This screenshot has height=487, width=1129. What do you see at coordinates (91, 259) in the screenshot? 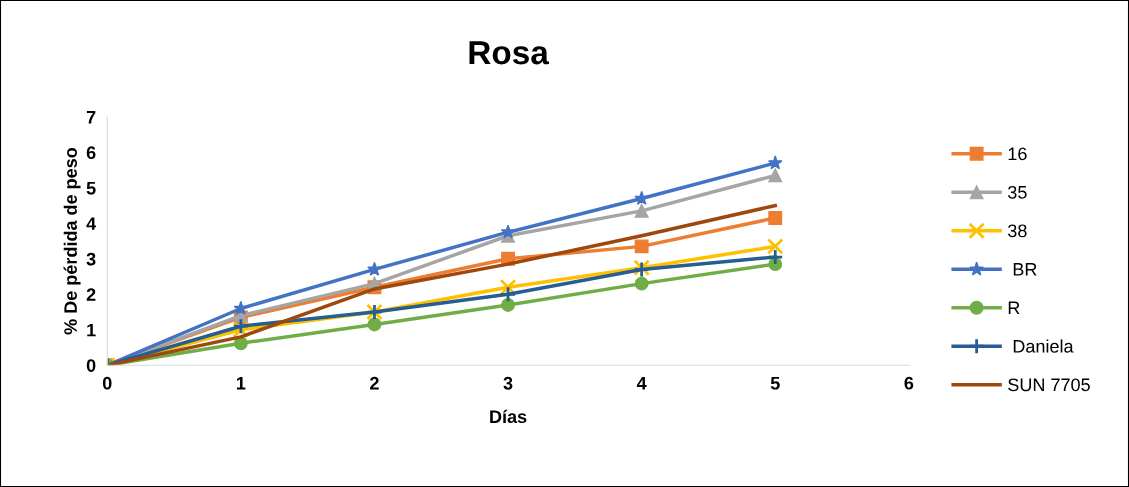
I see `y-tick-label: 3` at bounding box center [91, 259].